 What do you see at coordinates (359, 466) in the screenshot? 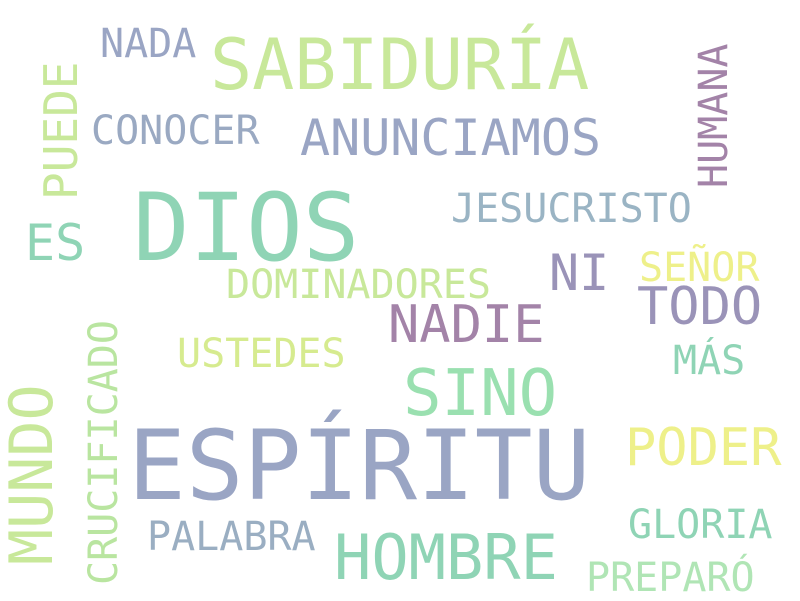
I see `word-espiritu: ESPÍRITU` at bounding box center [359, 466].